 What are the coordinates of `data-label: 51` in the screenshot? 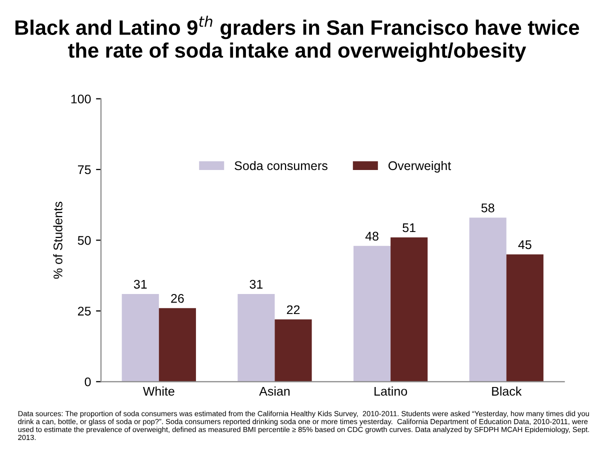 It's located at (409, 227).